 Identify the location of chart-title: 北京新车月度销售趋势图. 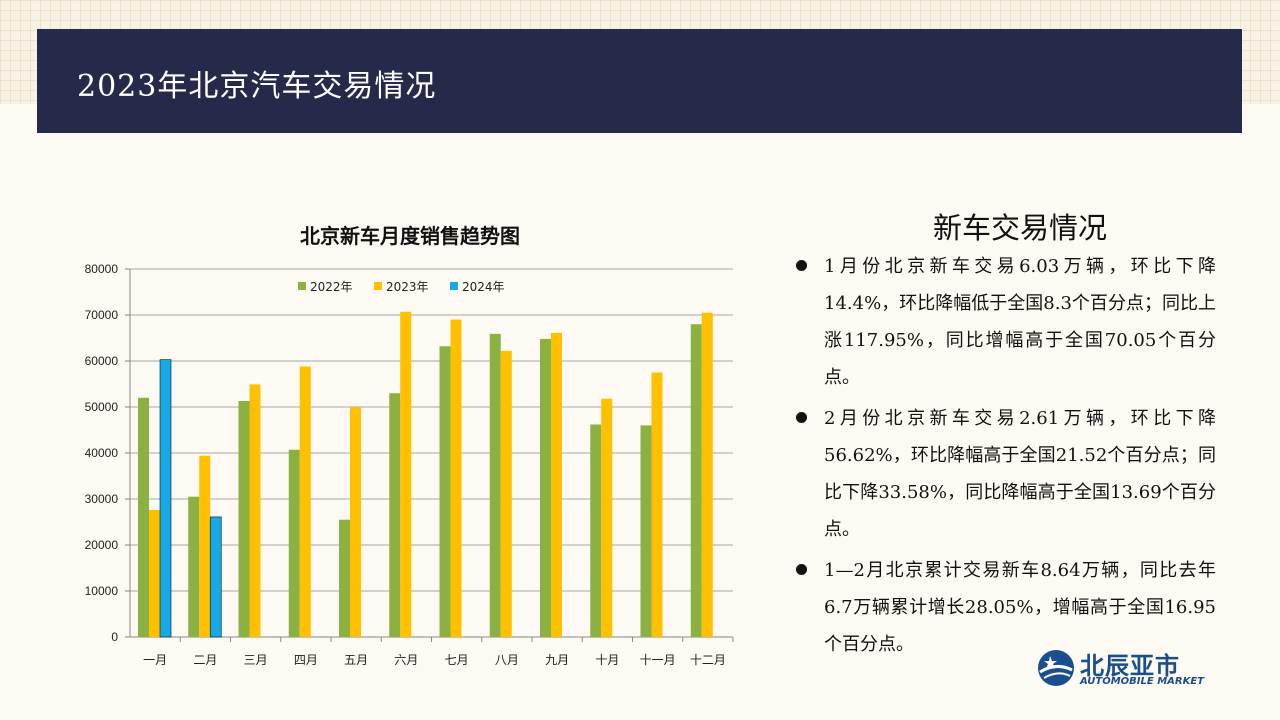
(410, 236).